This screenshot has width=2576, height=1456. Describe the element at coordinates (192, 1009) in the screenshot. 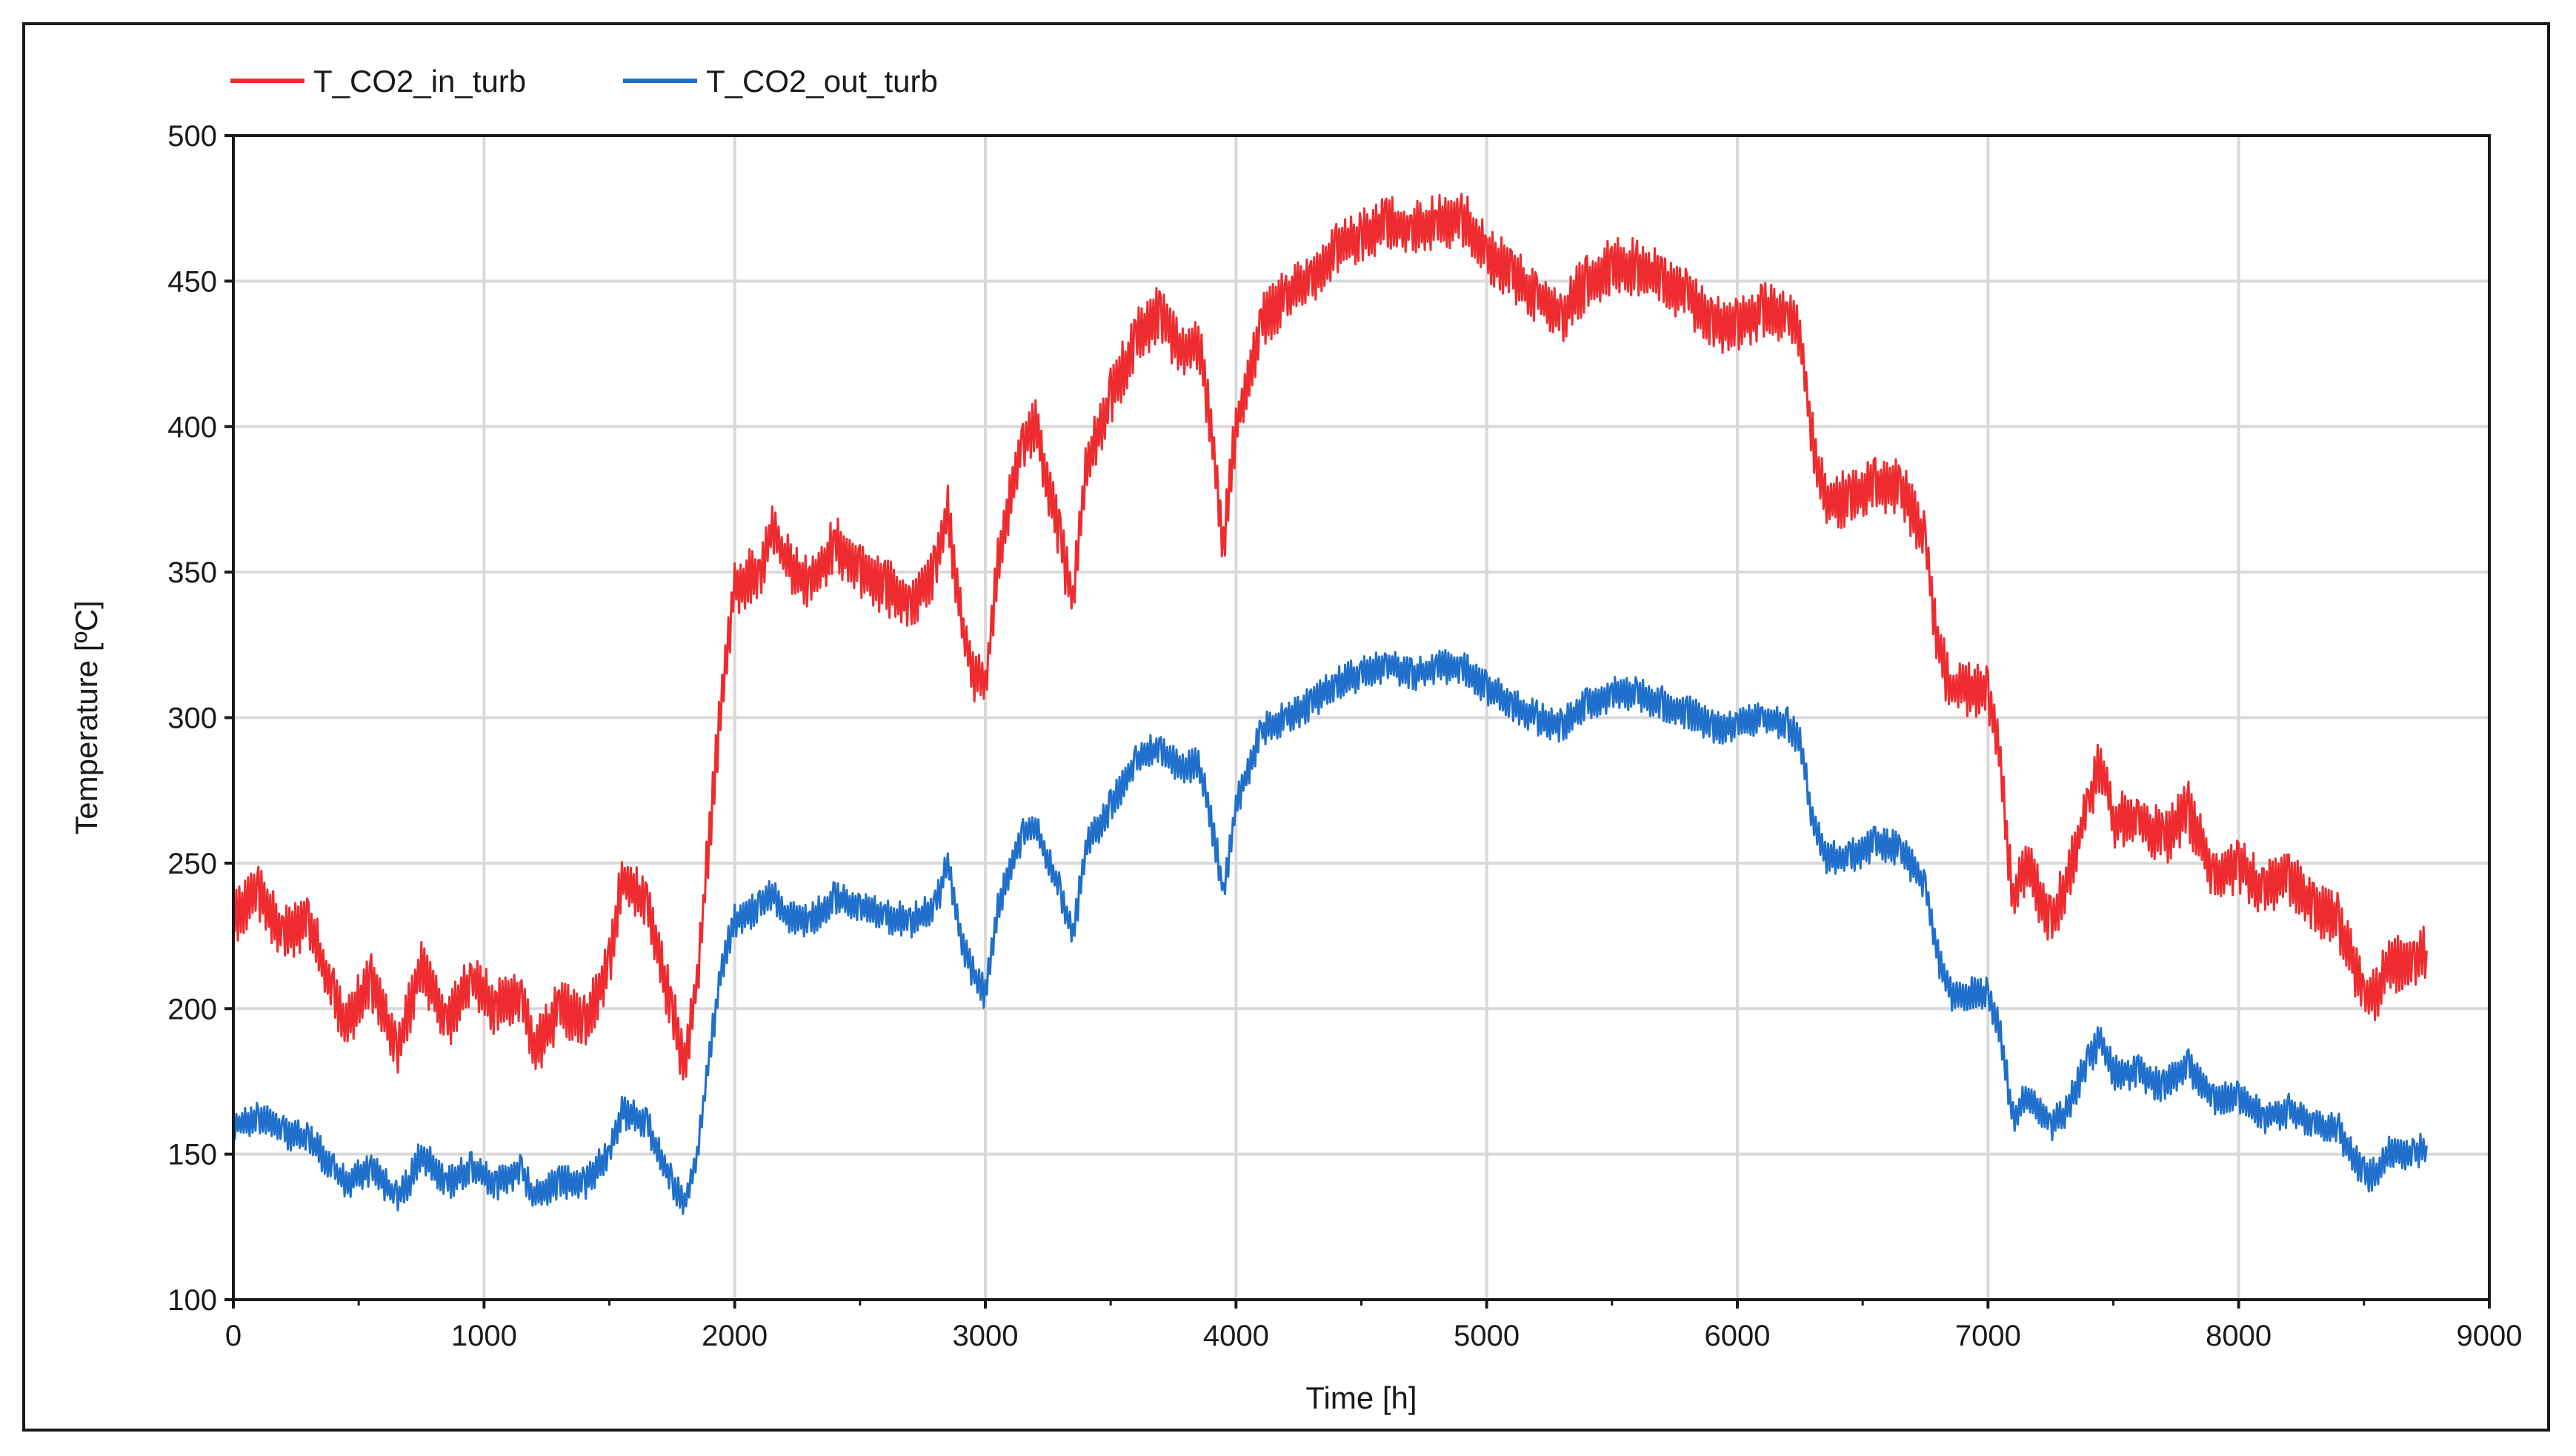

I see `y-tick-label: 200` at that location.